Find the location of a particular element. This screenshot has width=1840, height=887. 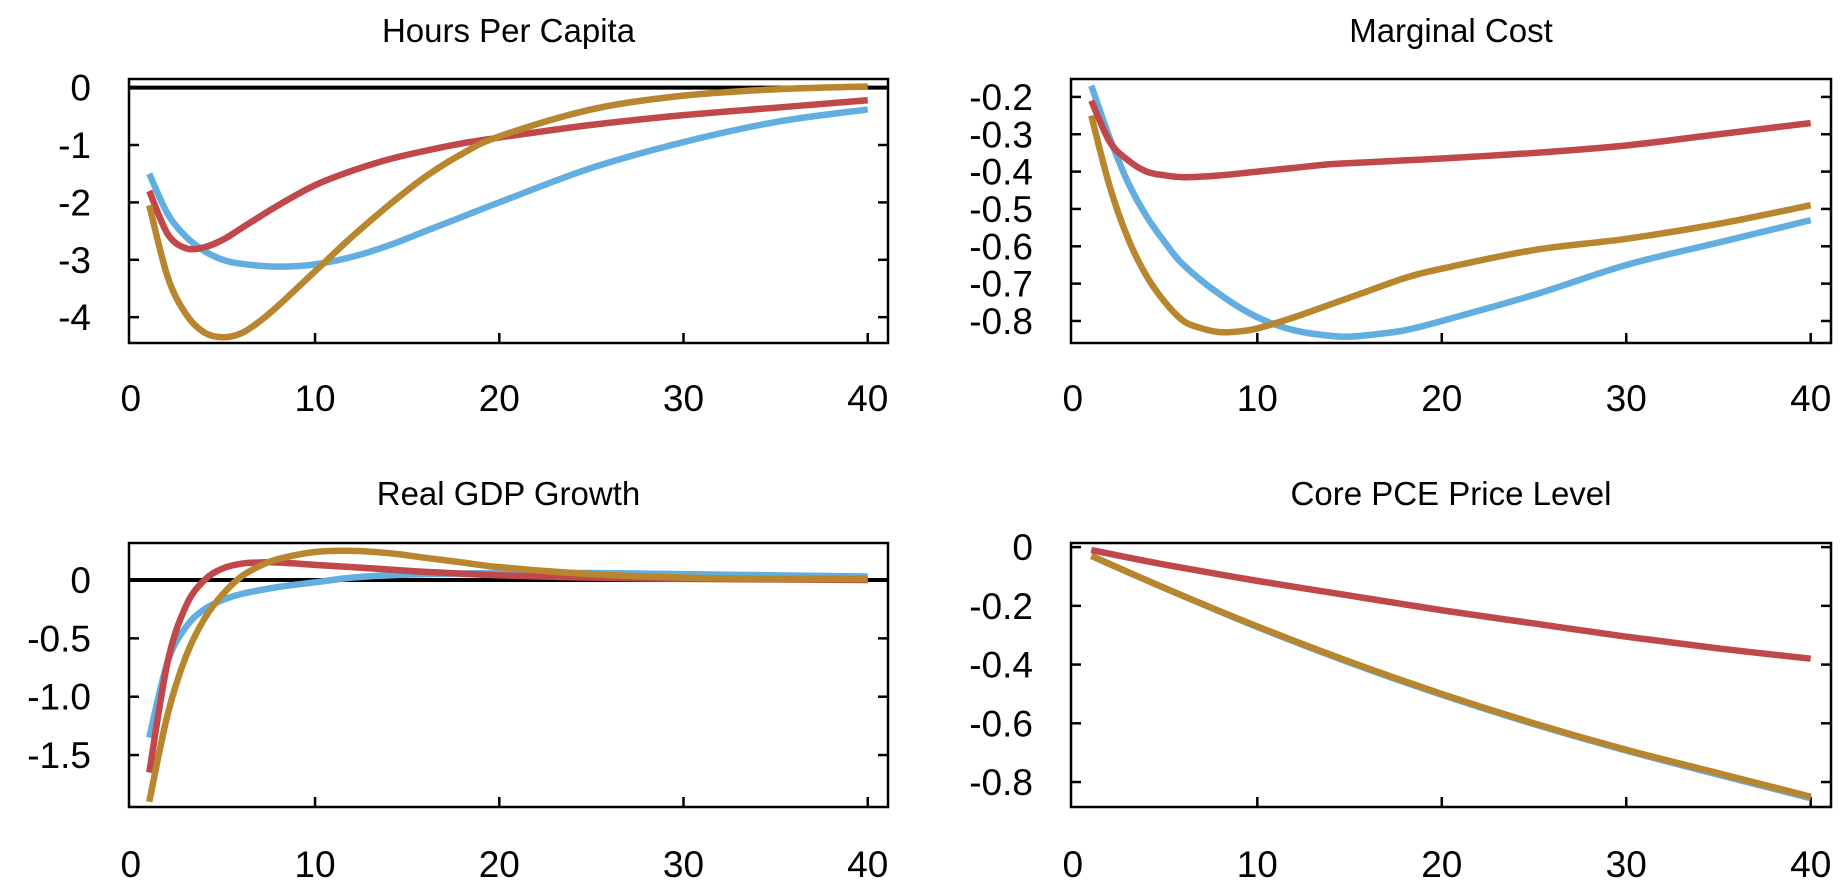

chart-title: Marginal Cost is located at coordinates (1451, 30).